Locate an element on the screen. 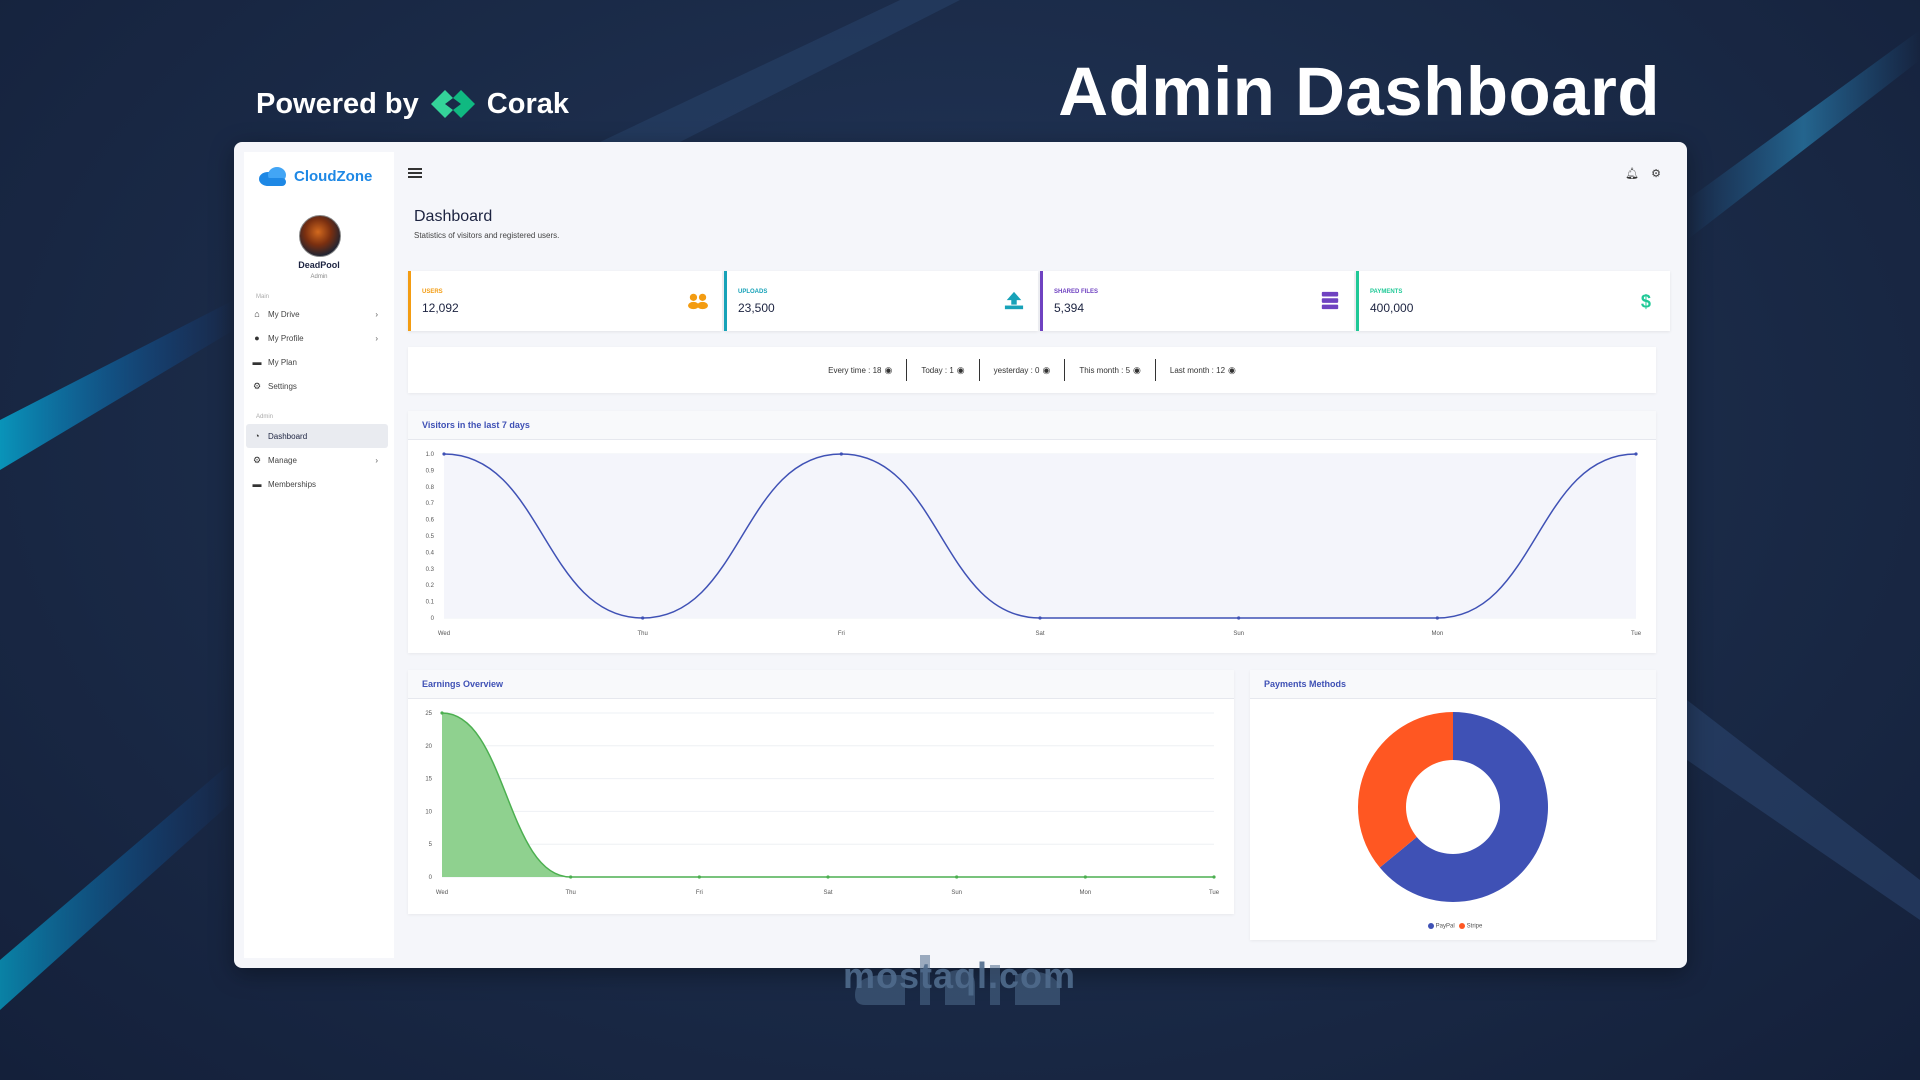  sidebar-item-manage: ⚙ Manage › is located at coordinates (317, 460).